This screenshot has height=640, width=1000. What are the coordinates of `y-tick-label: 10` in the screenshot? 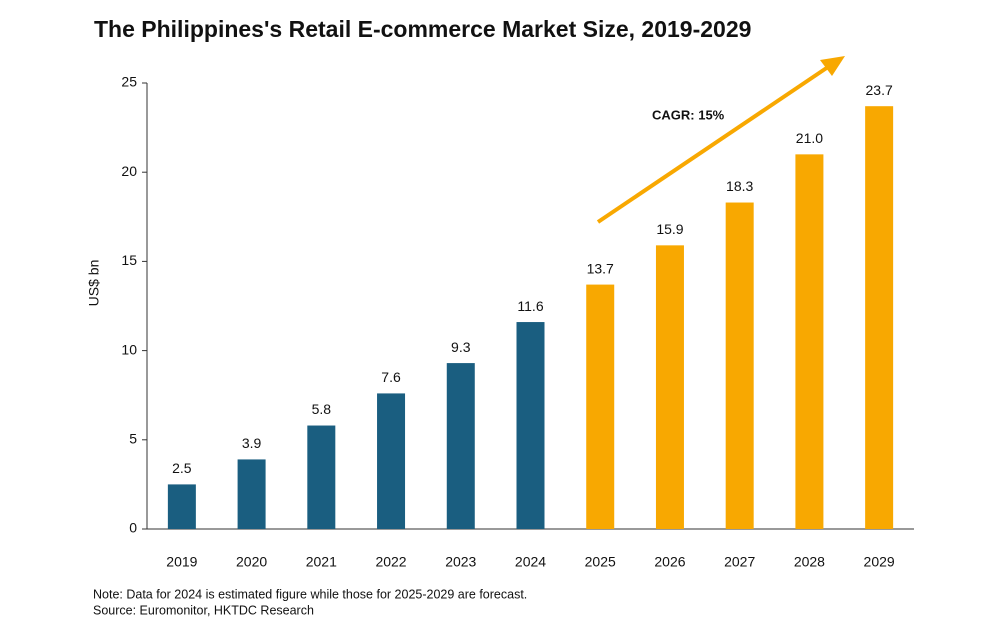 It's located at (129, 349).